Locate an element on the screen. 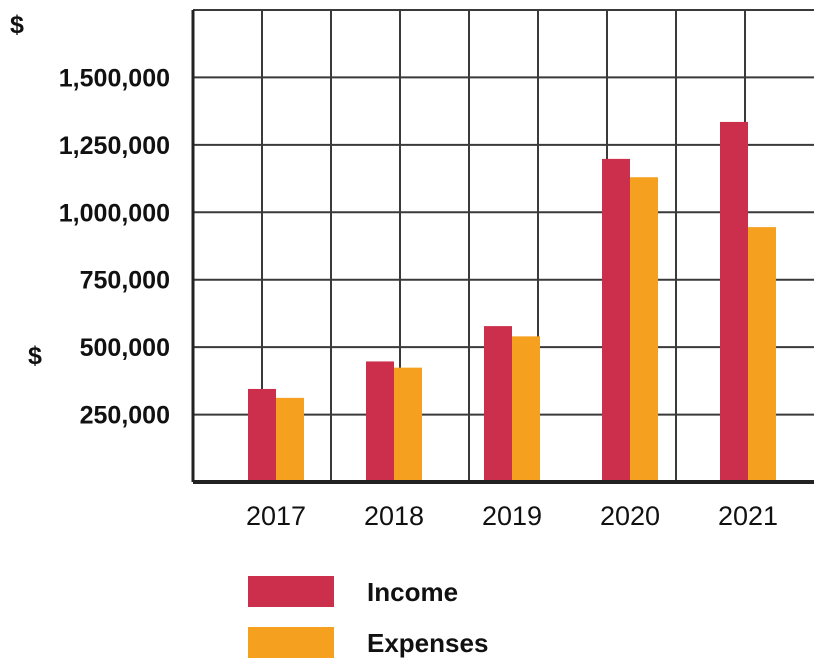 Image resolution: width=814 pixels, height=661 pixels. y-axis-title: $ is located at coordinates (17, 25).